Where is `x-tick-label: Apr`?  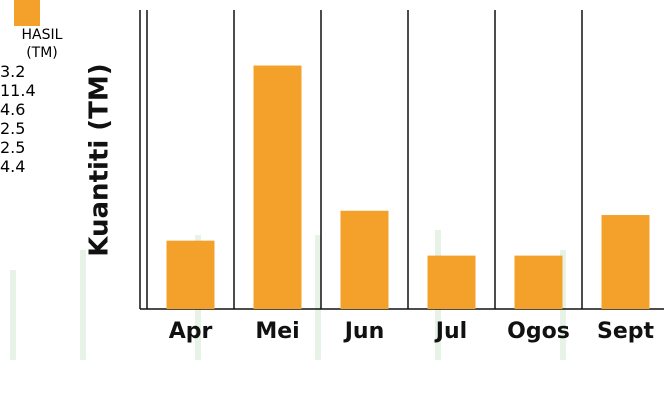 x-tick-label: Apr is located at coordinates (191, 331).